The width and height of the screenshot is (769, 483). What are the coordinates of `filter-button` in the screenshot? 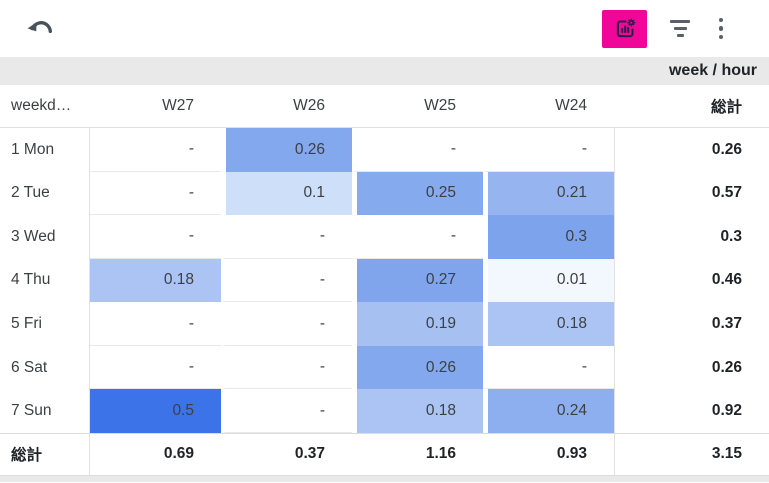 It's located at (680, 29).